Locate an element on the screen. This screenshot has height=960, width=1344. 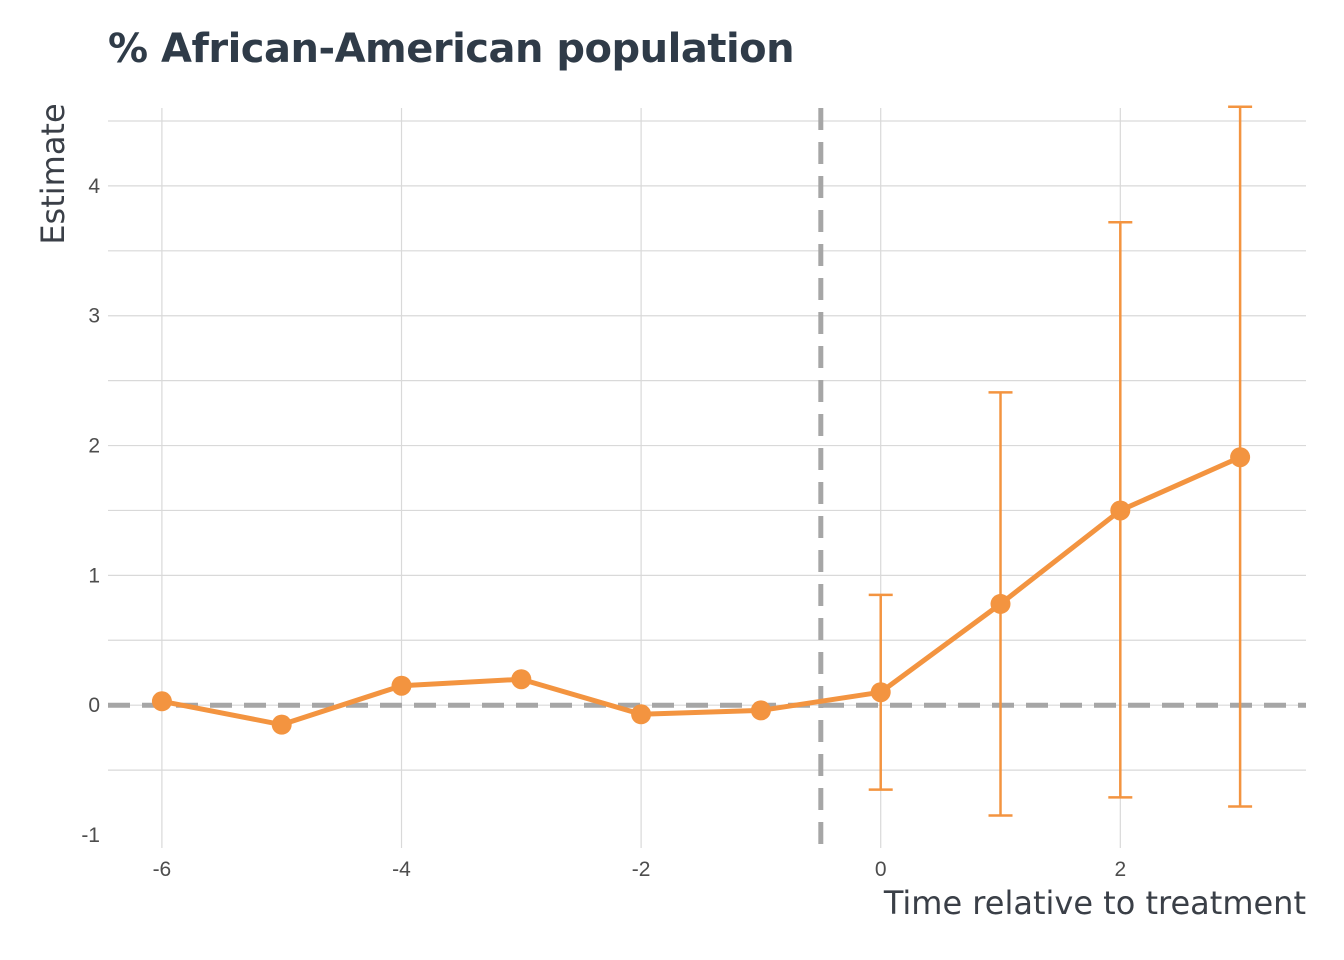
x-axis-label: Time relative to treatment is located at coordinates (1094, 903).